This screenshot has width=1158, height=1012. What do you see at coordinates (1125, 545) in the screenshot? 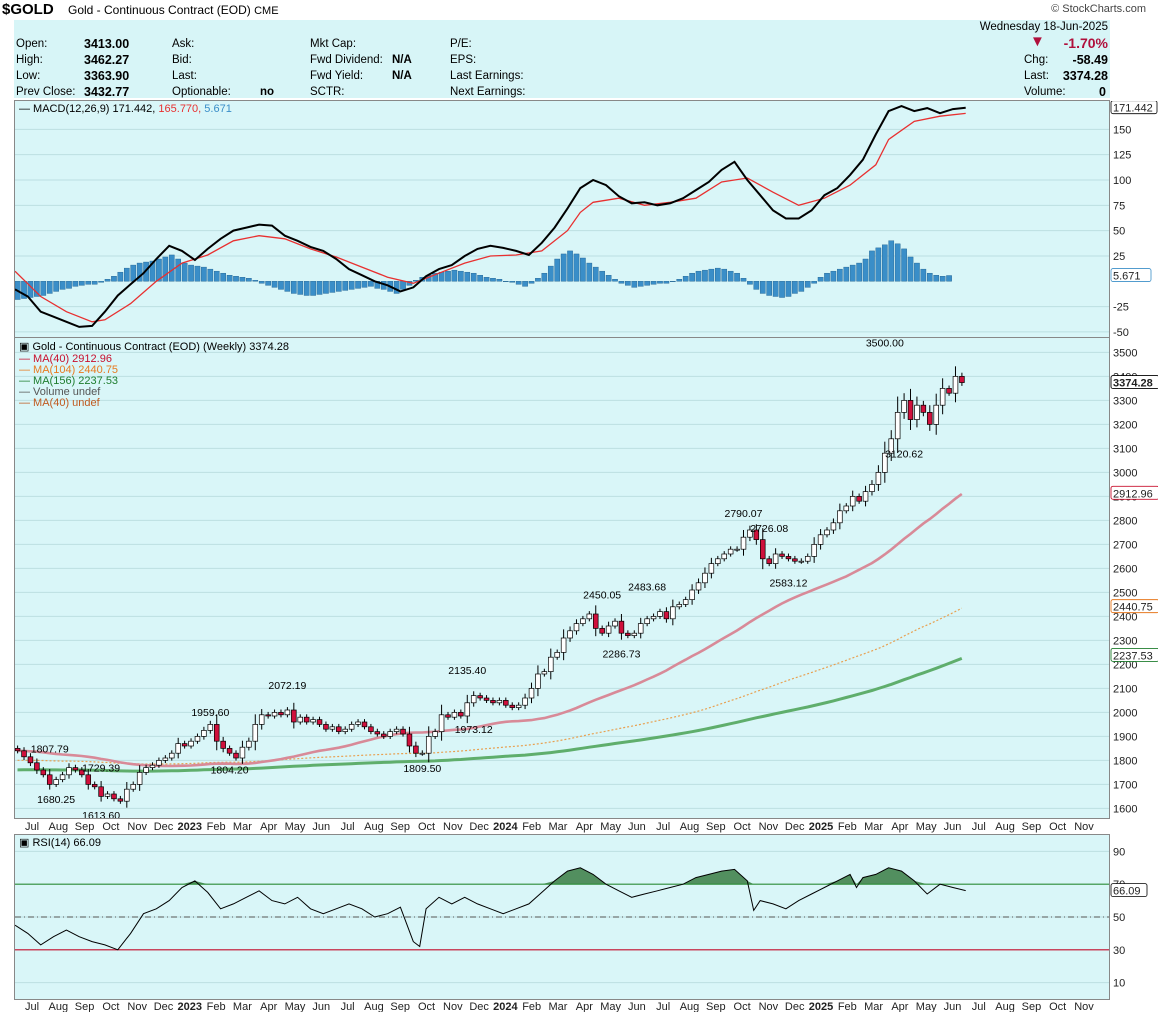
I see `price-tick-label: 2700` at bounding box center [1125, 545].